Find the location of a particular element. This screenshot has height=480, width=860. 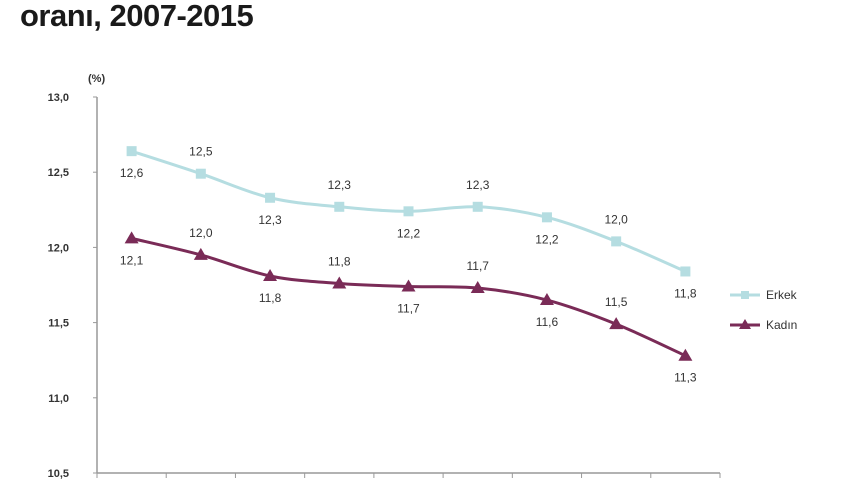

y-tick-label: 11,5 is located at coordinates (58, 324).